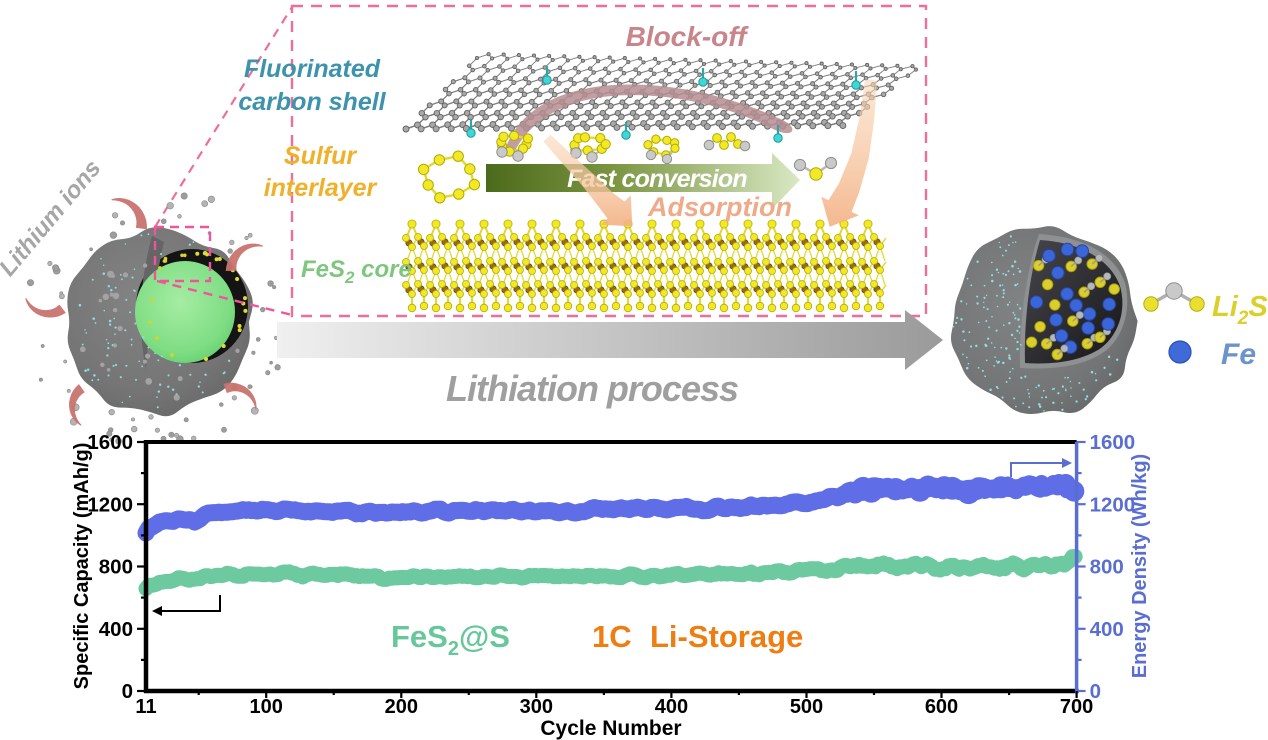 The image size is (1268, 740). What do you see at coordinates (612, 636) in the screenshot?
I see `svg-text: 1C` at bounding box center [612, 636].